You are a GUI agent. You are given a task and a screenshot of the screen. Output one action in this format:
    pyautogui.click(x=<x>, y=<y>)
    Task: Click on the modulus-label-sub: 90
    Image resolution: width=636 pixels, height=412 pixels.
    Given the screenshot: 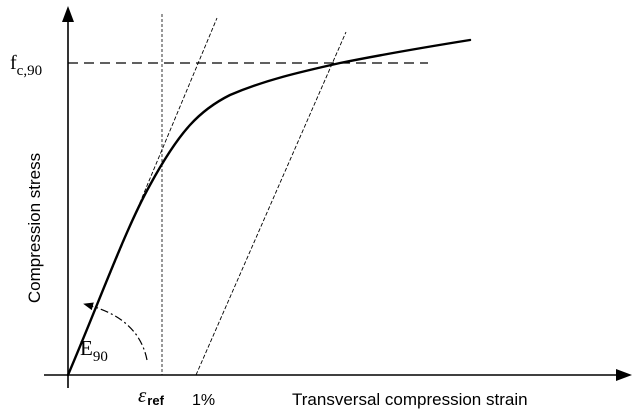 What is the action you would take?
    pyautogui.click(x=100, y=357)
    